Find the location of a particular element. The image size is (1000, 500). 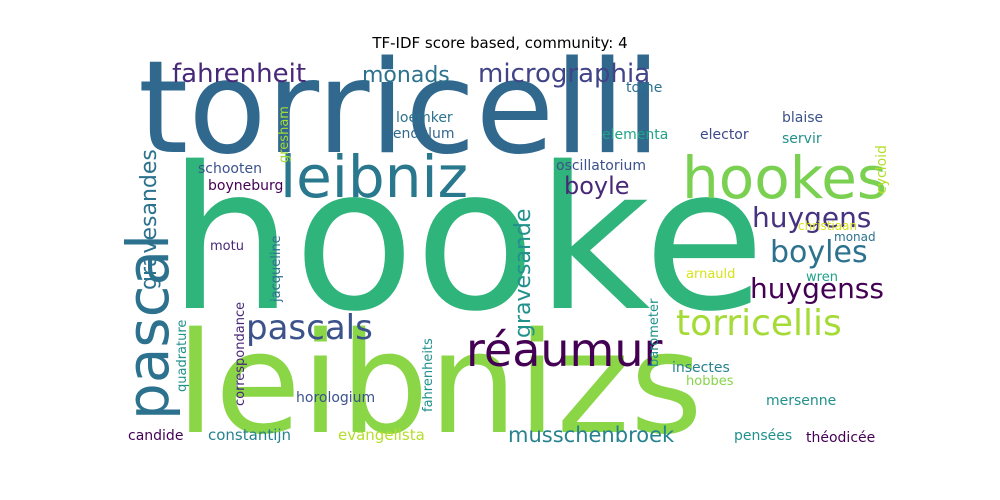

word-monad: monad is located at coordinates (855, 237).